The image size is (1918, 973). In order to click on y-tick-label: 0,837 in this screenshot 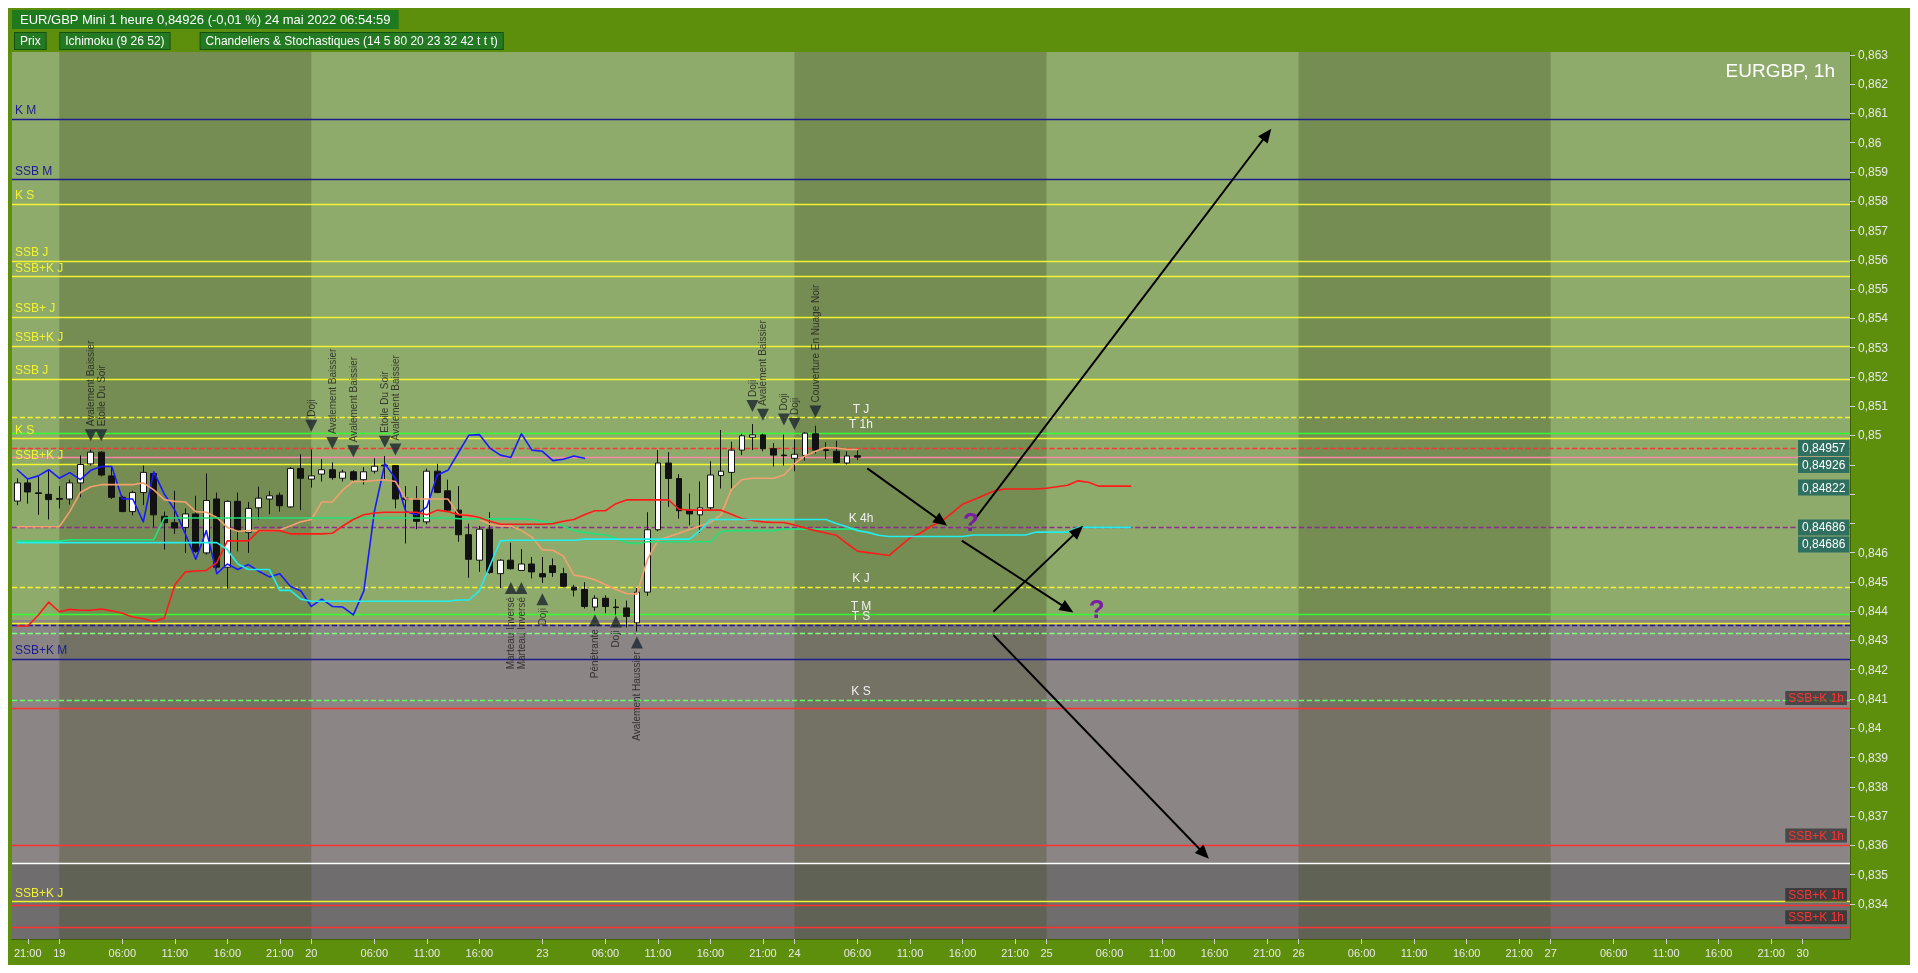, I will do `click(1873, 816)`.